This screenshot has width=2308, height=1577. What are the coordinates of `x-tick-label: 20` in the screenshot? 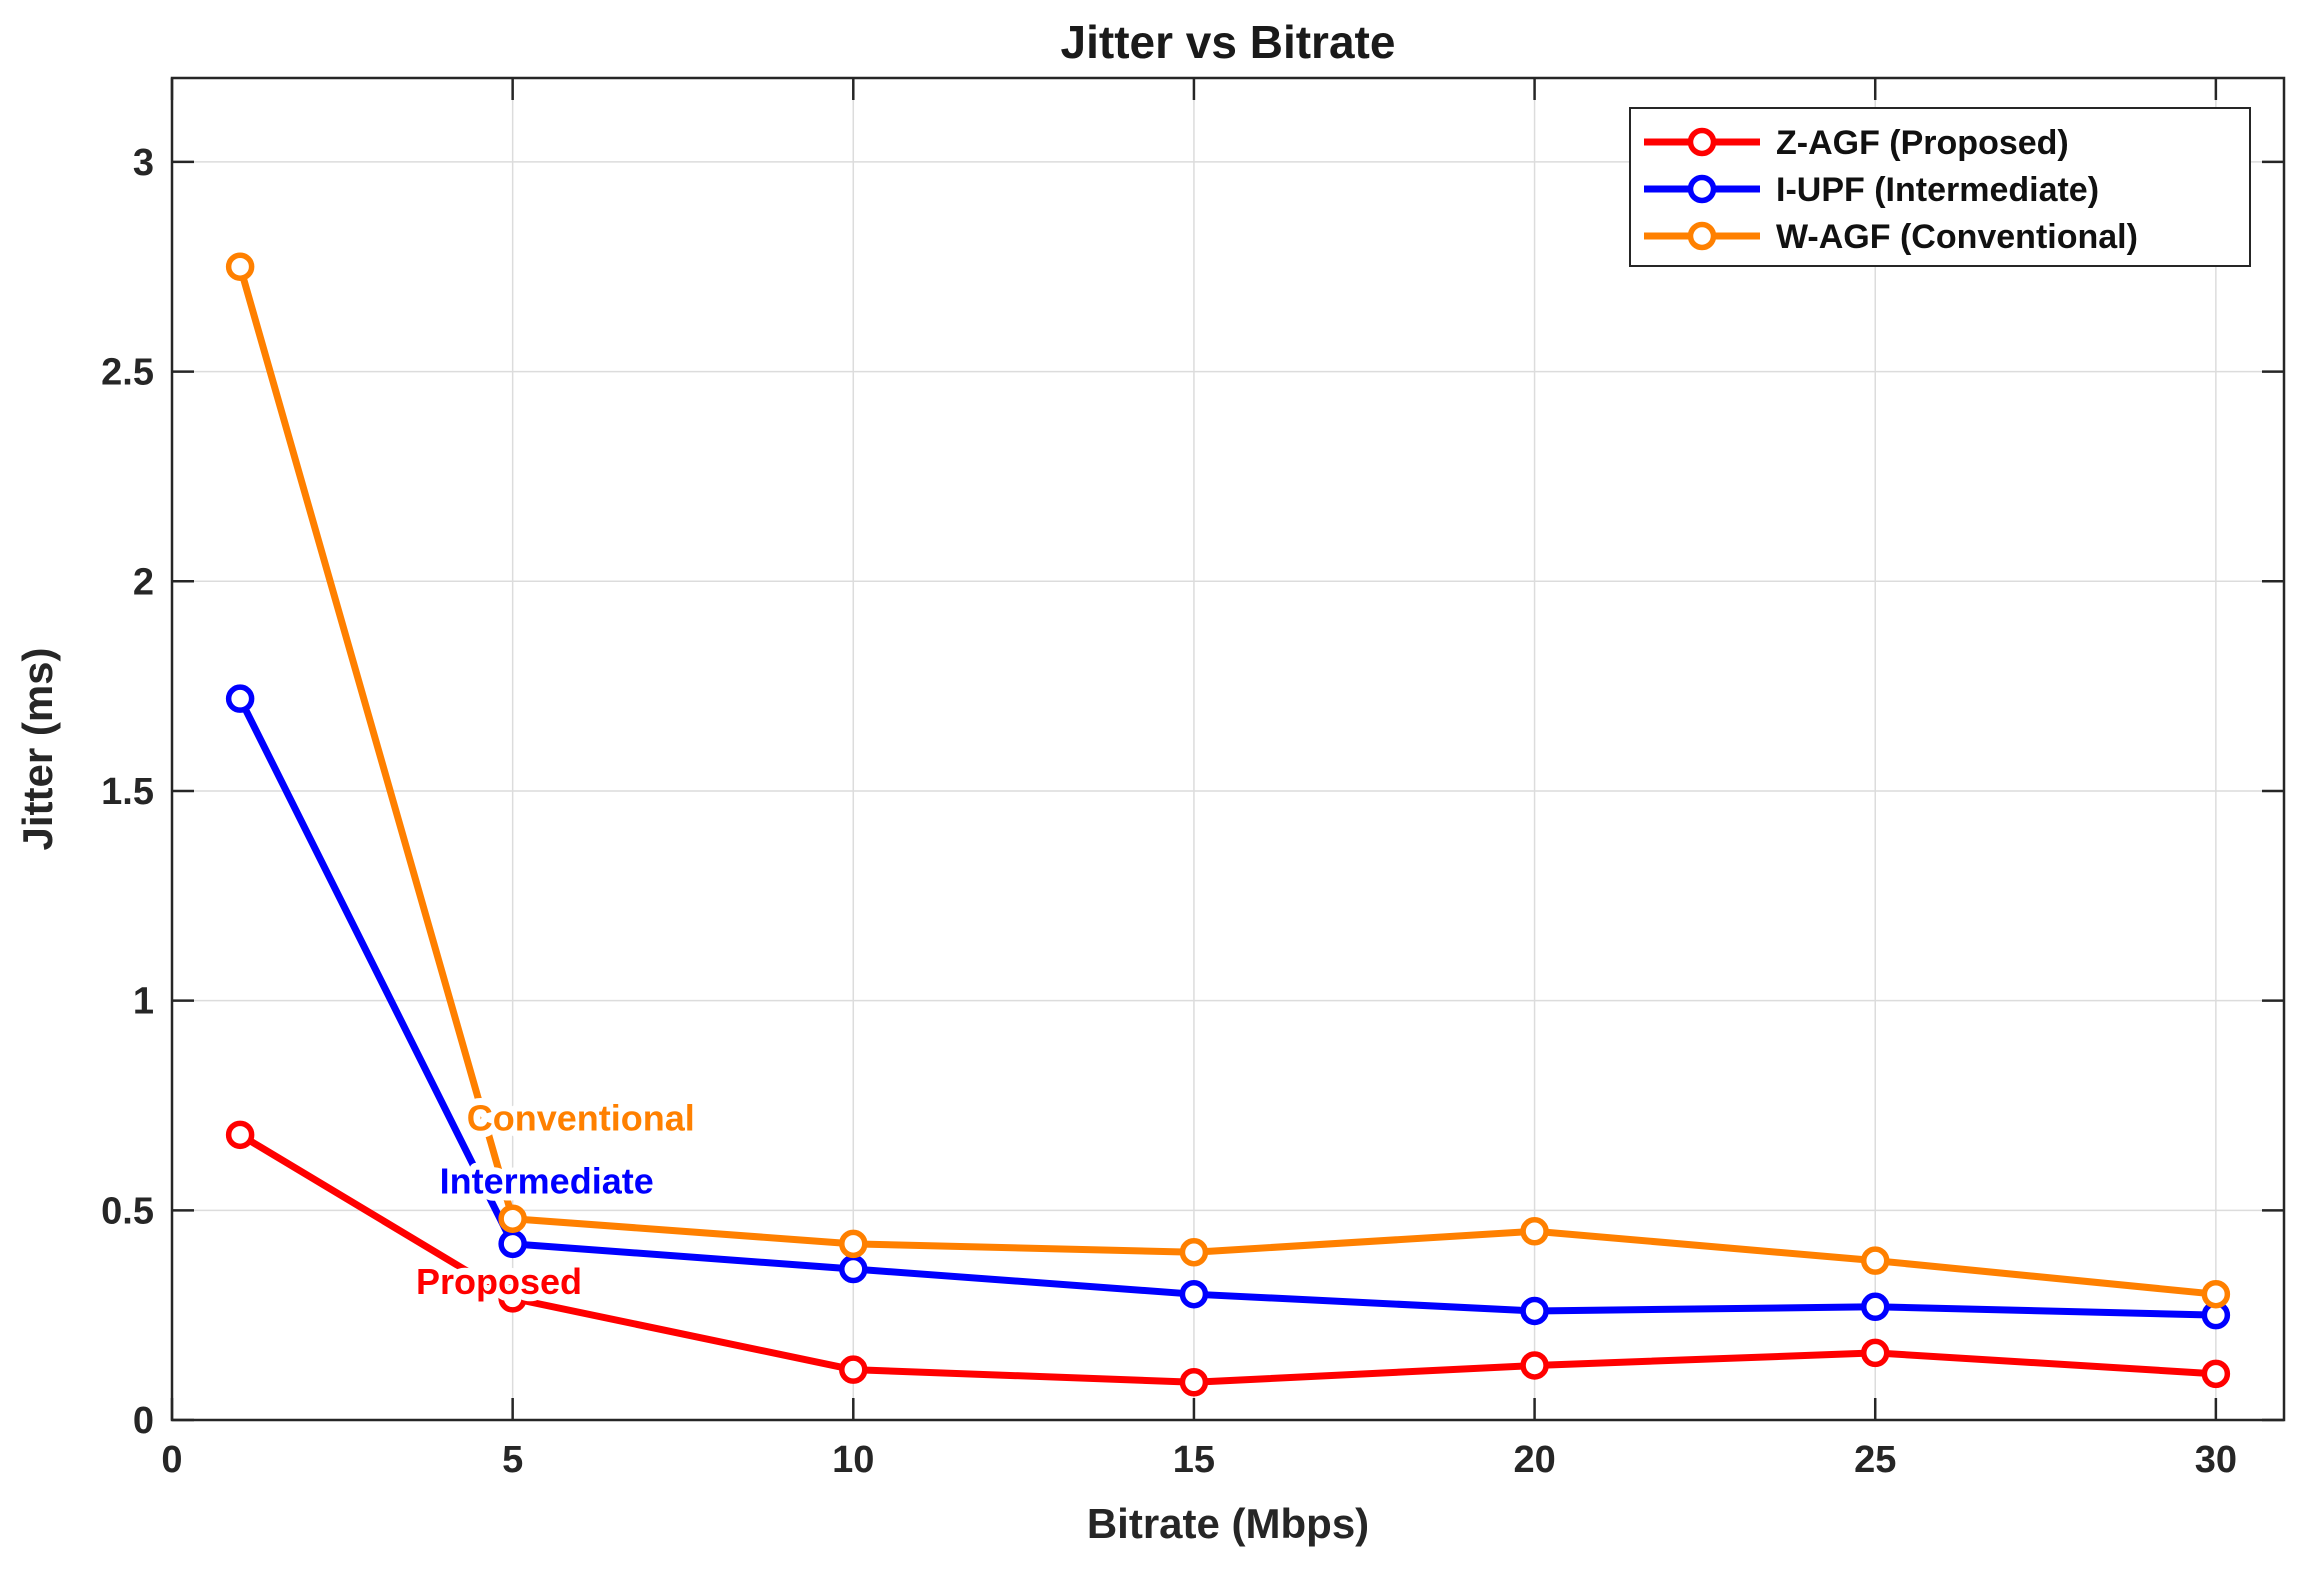 It's located at (1534, 1460).